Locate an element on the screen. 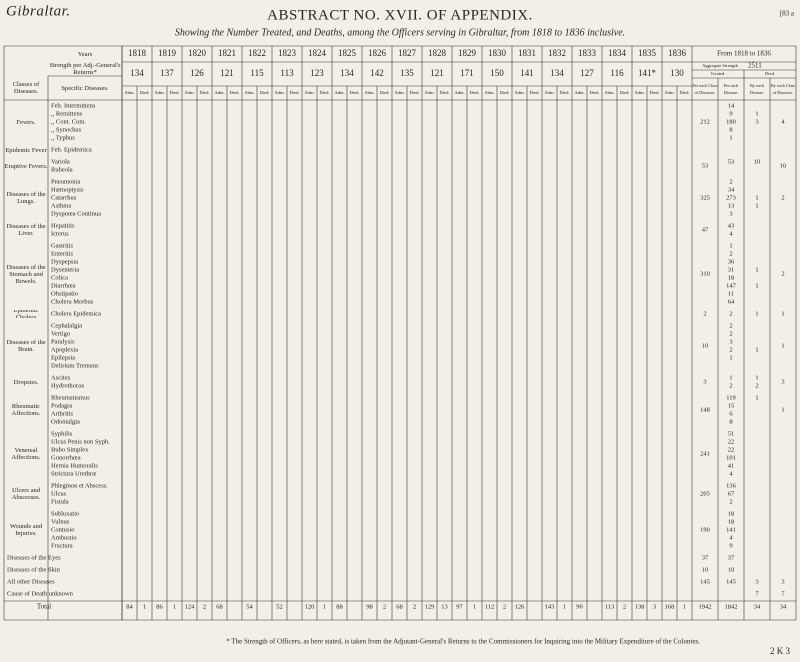 This screenshot has width=800, height=662. disease-name: Ulcus is located at coordinates (59, 493).